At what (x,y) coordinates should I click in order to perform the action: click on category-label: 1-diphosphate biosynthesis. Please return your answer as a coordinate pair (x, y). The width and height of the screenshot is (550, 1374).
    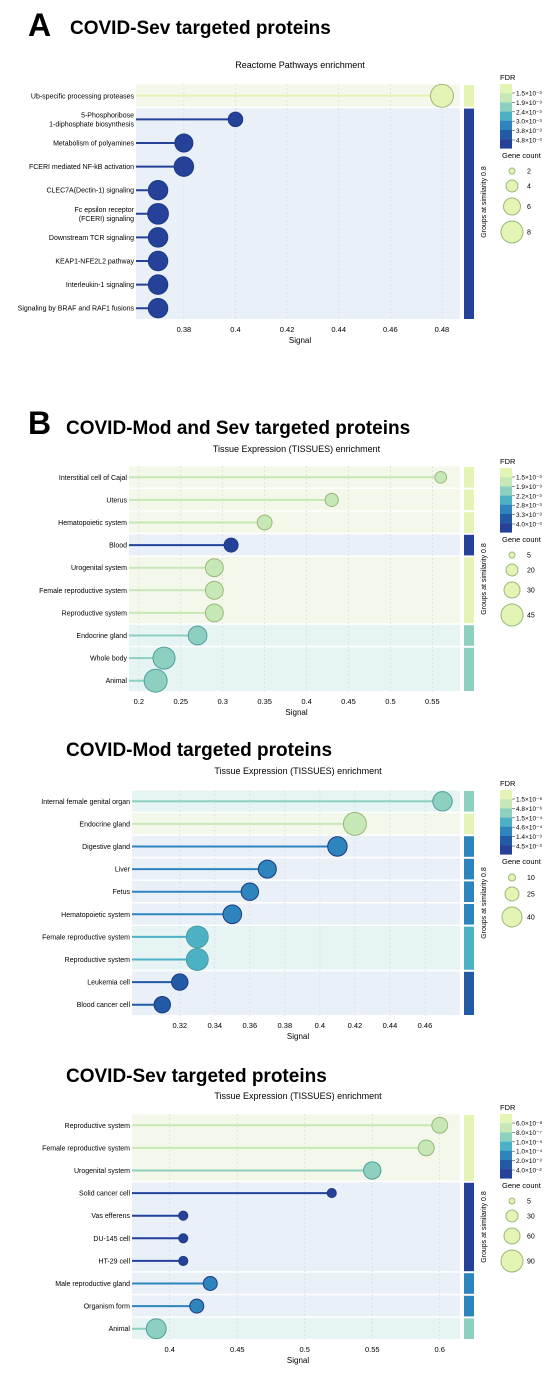
    Looking at the image, I should click on (91, 124).